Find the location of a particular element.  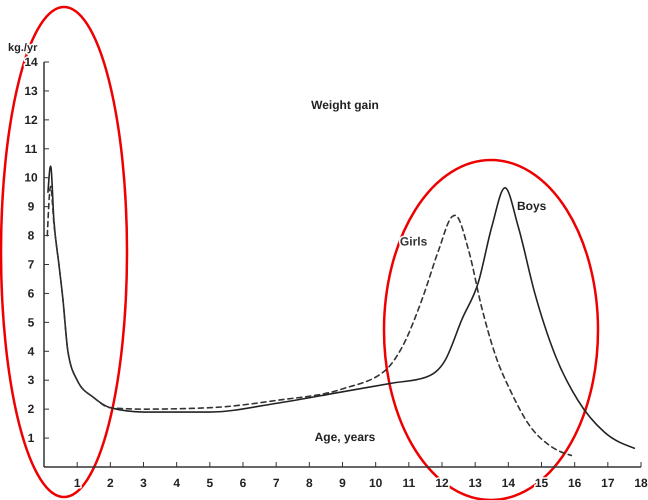

y-tick-label: 8 is located at coordinates (31, 235).